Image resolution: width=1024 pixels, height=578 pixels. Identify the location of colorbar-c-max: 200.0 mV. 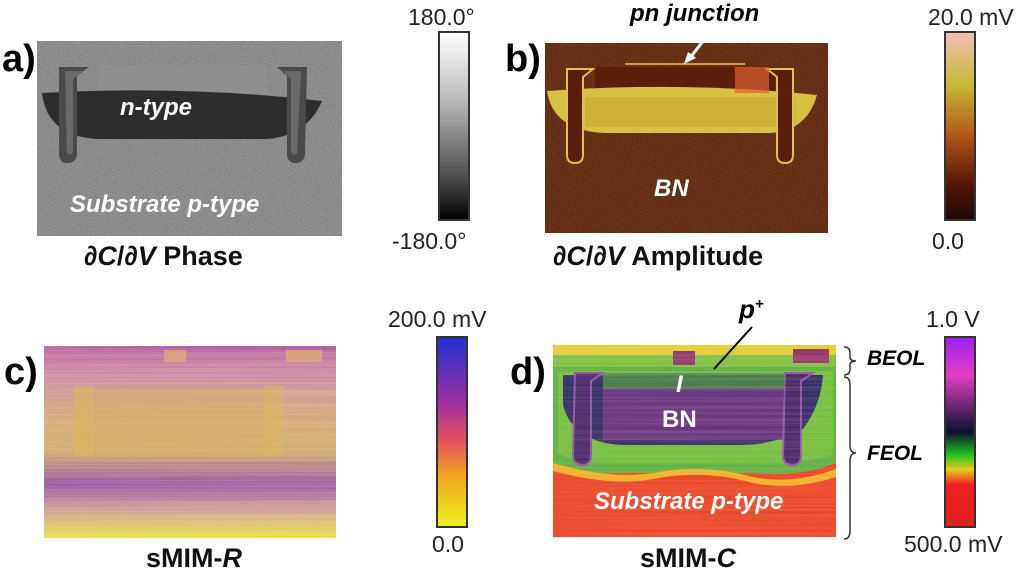
(437, 319).